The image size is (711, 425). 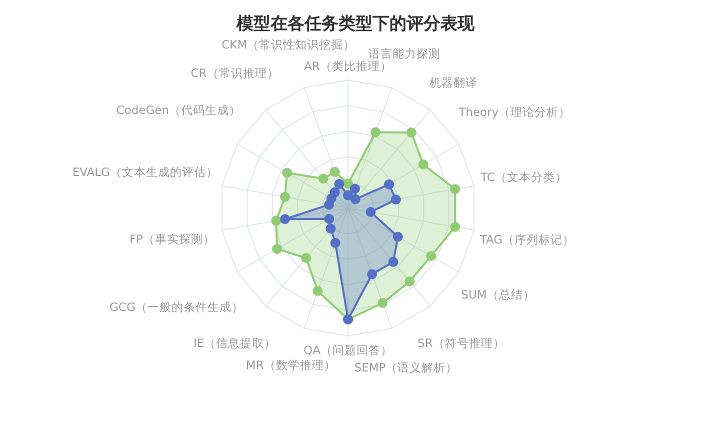 What do you see at coordinates (526, 239) in the screenshot?
I see `spoke-label: TAG（序列标记）` at bounding box center [526, 239].